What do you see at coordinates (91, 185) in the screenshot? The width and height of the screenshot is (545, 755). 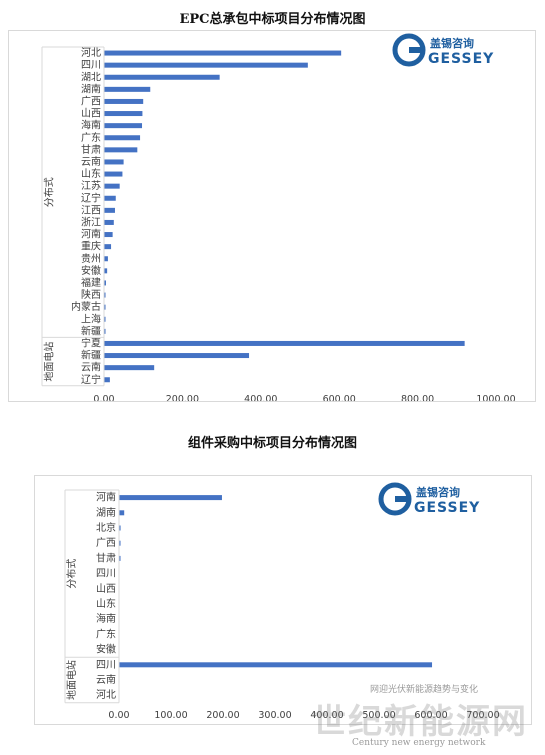 I see `category-label: 江苏` at bounding box center [91, 185].